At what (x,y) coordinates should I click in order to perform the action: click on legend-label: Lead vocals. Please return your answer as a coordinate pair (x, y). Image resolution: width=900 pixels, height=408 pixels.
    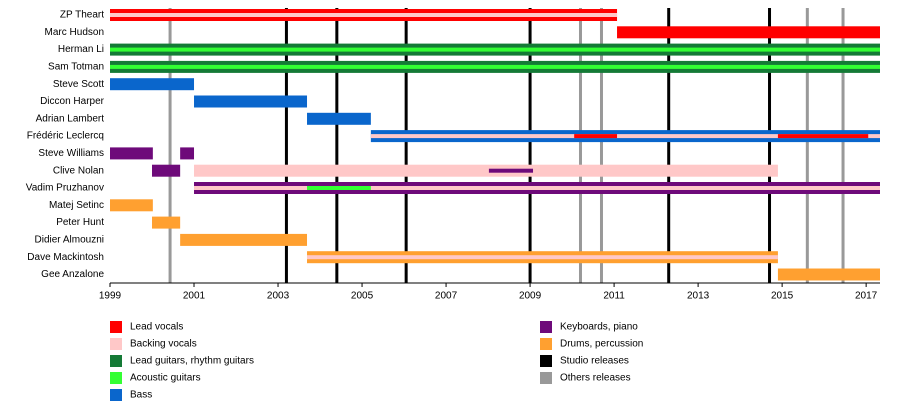
    Looking at the image, I should click on (156, 327).